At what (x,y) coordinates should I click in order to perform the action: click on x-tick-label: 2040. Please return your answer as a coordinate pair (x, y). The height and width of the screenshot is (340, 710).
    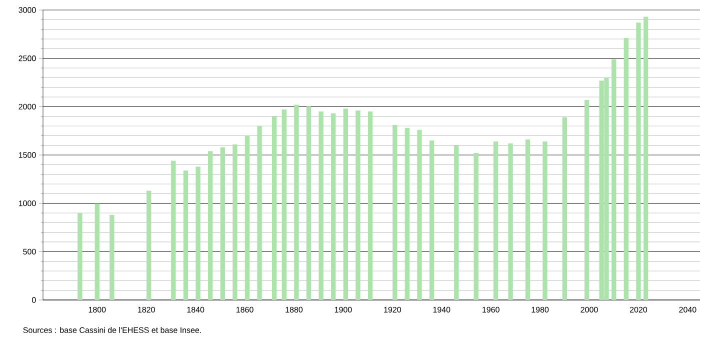
    Looking at the image, I should click on (687, 309).